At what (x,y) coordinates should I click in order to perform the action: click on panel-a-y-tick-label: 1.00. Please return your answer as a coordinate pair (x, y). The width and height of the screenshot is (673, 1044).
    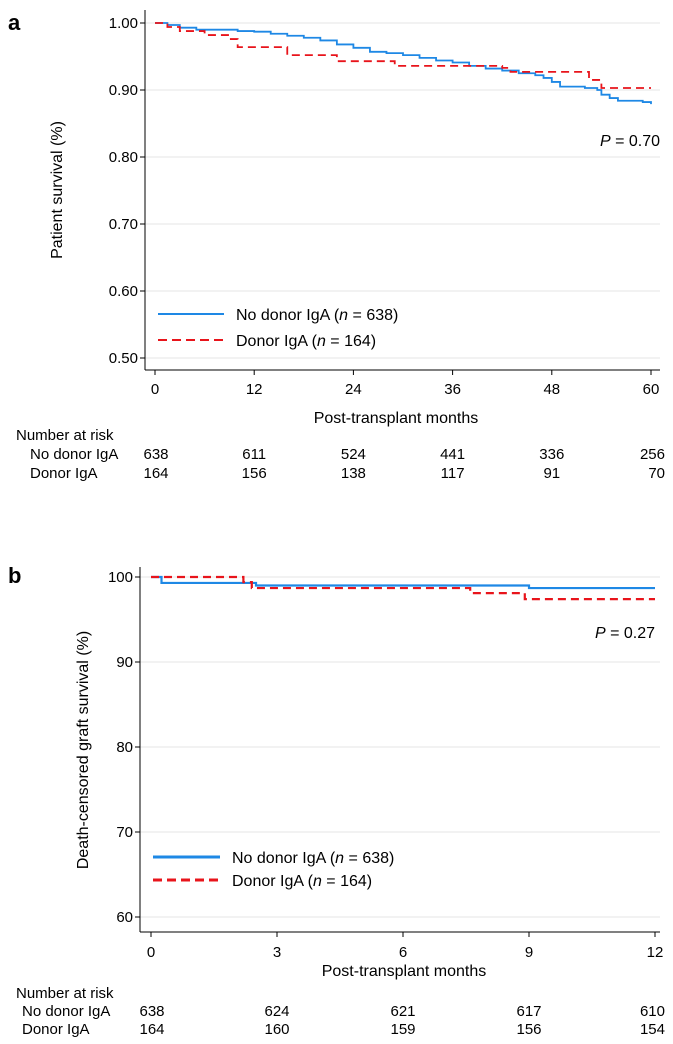
    Looking at the image, I should click on (123, 23).